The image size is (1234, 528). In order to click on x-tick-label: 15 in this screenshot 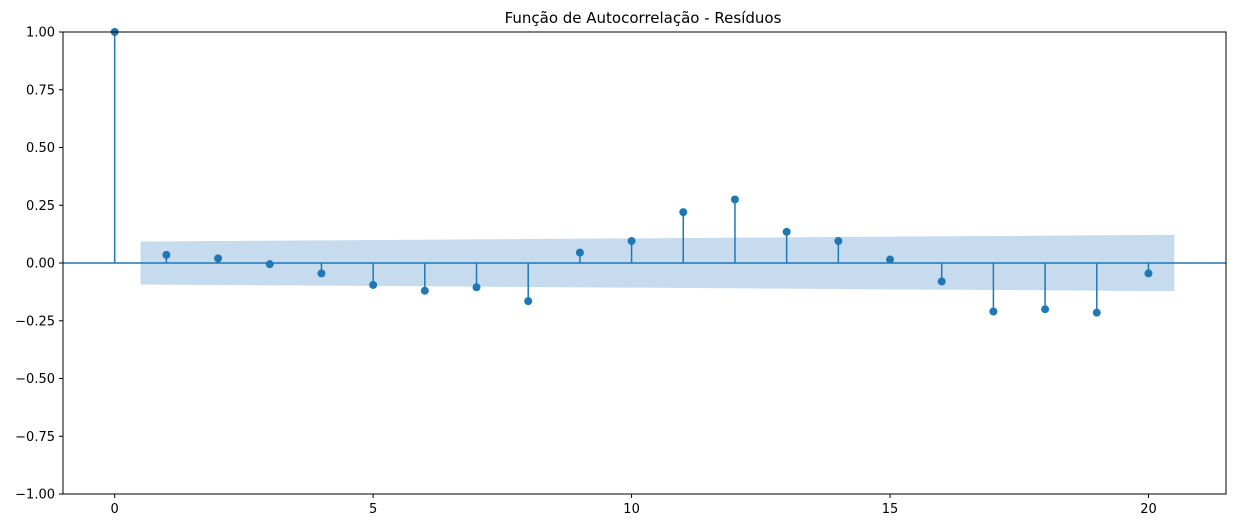, I will do `click(890, 509)`.